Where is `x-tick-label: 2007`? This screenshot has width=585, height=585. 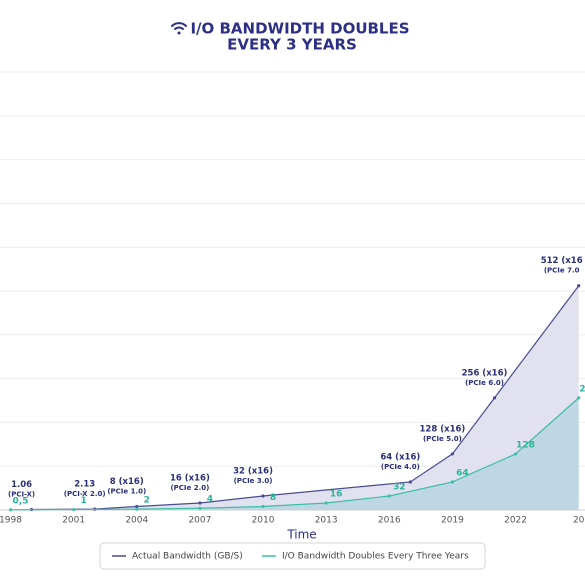
x-tick-label: 2007 is located at coordinates (199, 521).